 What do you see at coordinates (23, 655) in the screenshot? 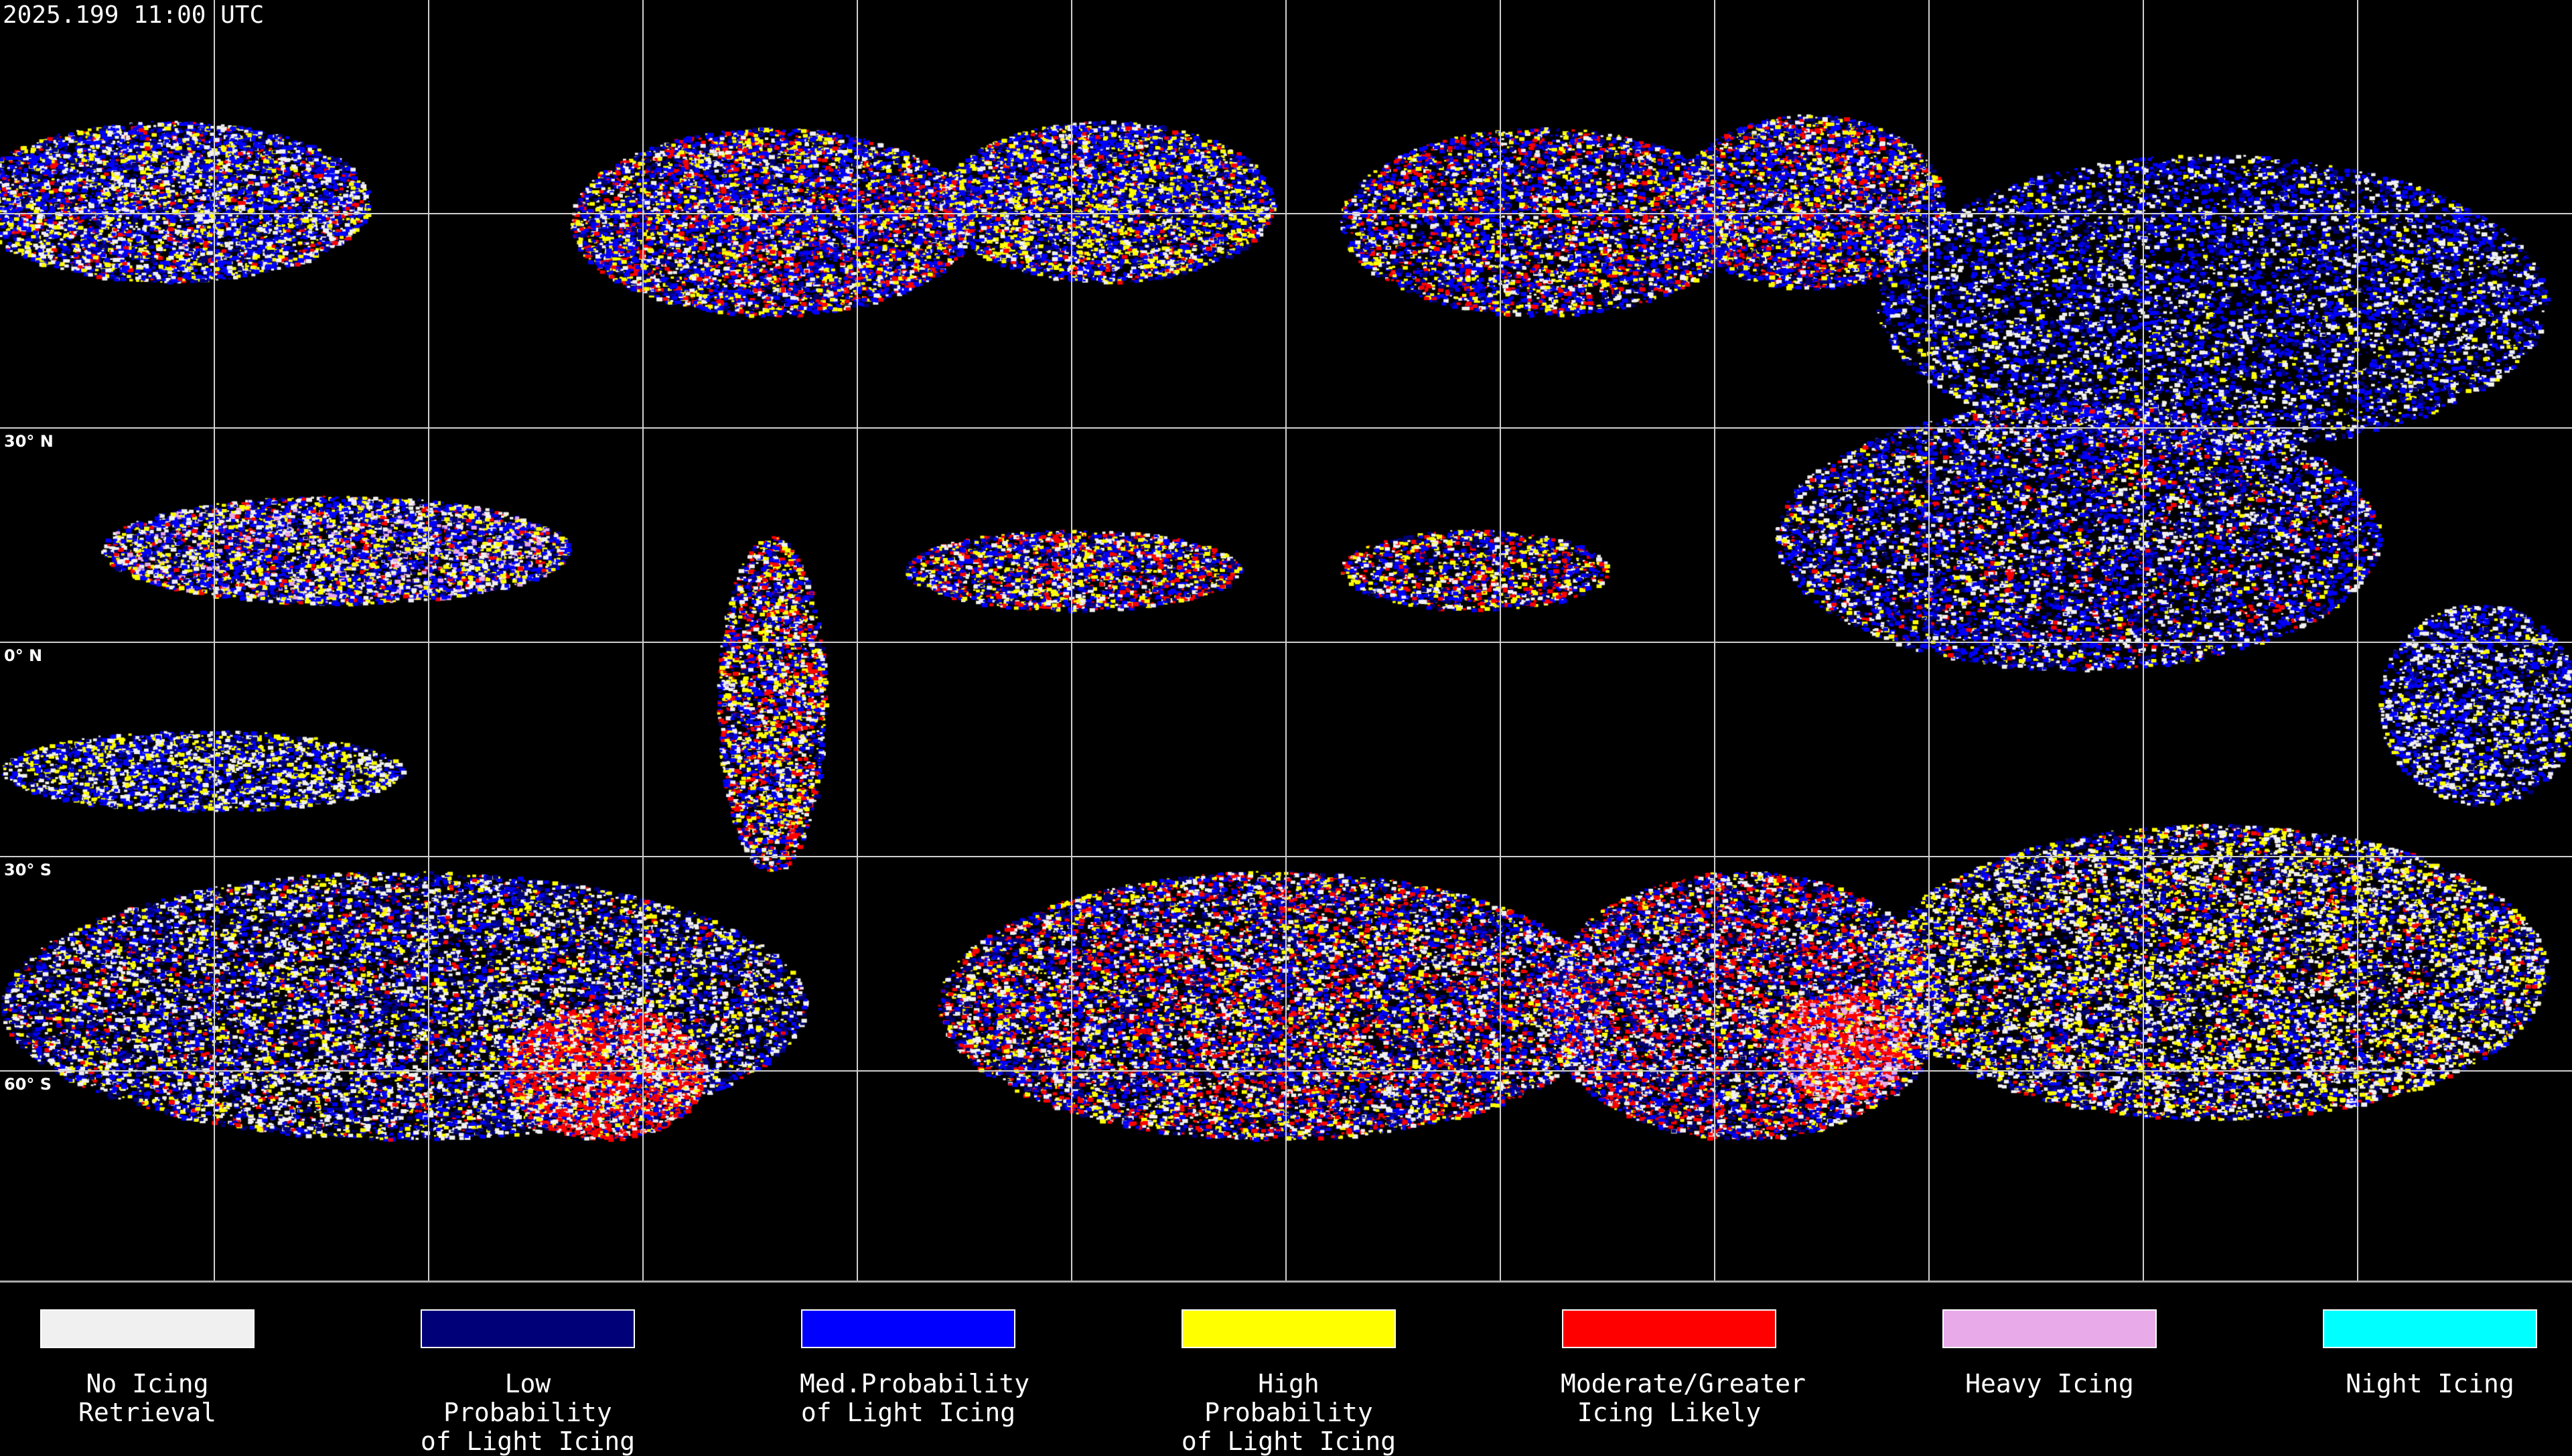
I see `lat-label-0n: 0° N` at bounding box center [23, 655].